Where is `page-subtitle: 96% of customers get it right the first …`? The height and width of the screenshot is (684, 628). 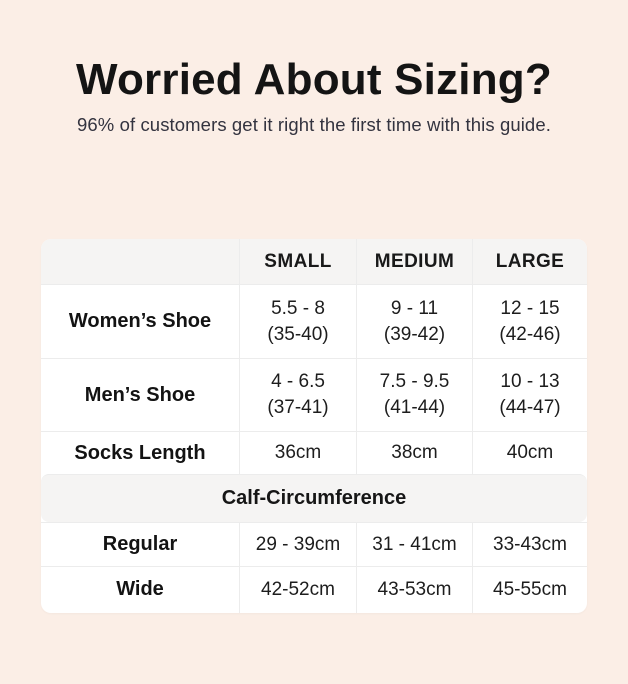 page-subtitle: 96% of customers get it right the first … is located at coordinates (314, 125).